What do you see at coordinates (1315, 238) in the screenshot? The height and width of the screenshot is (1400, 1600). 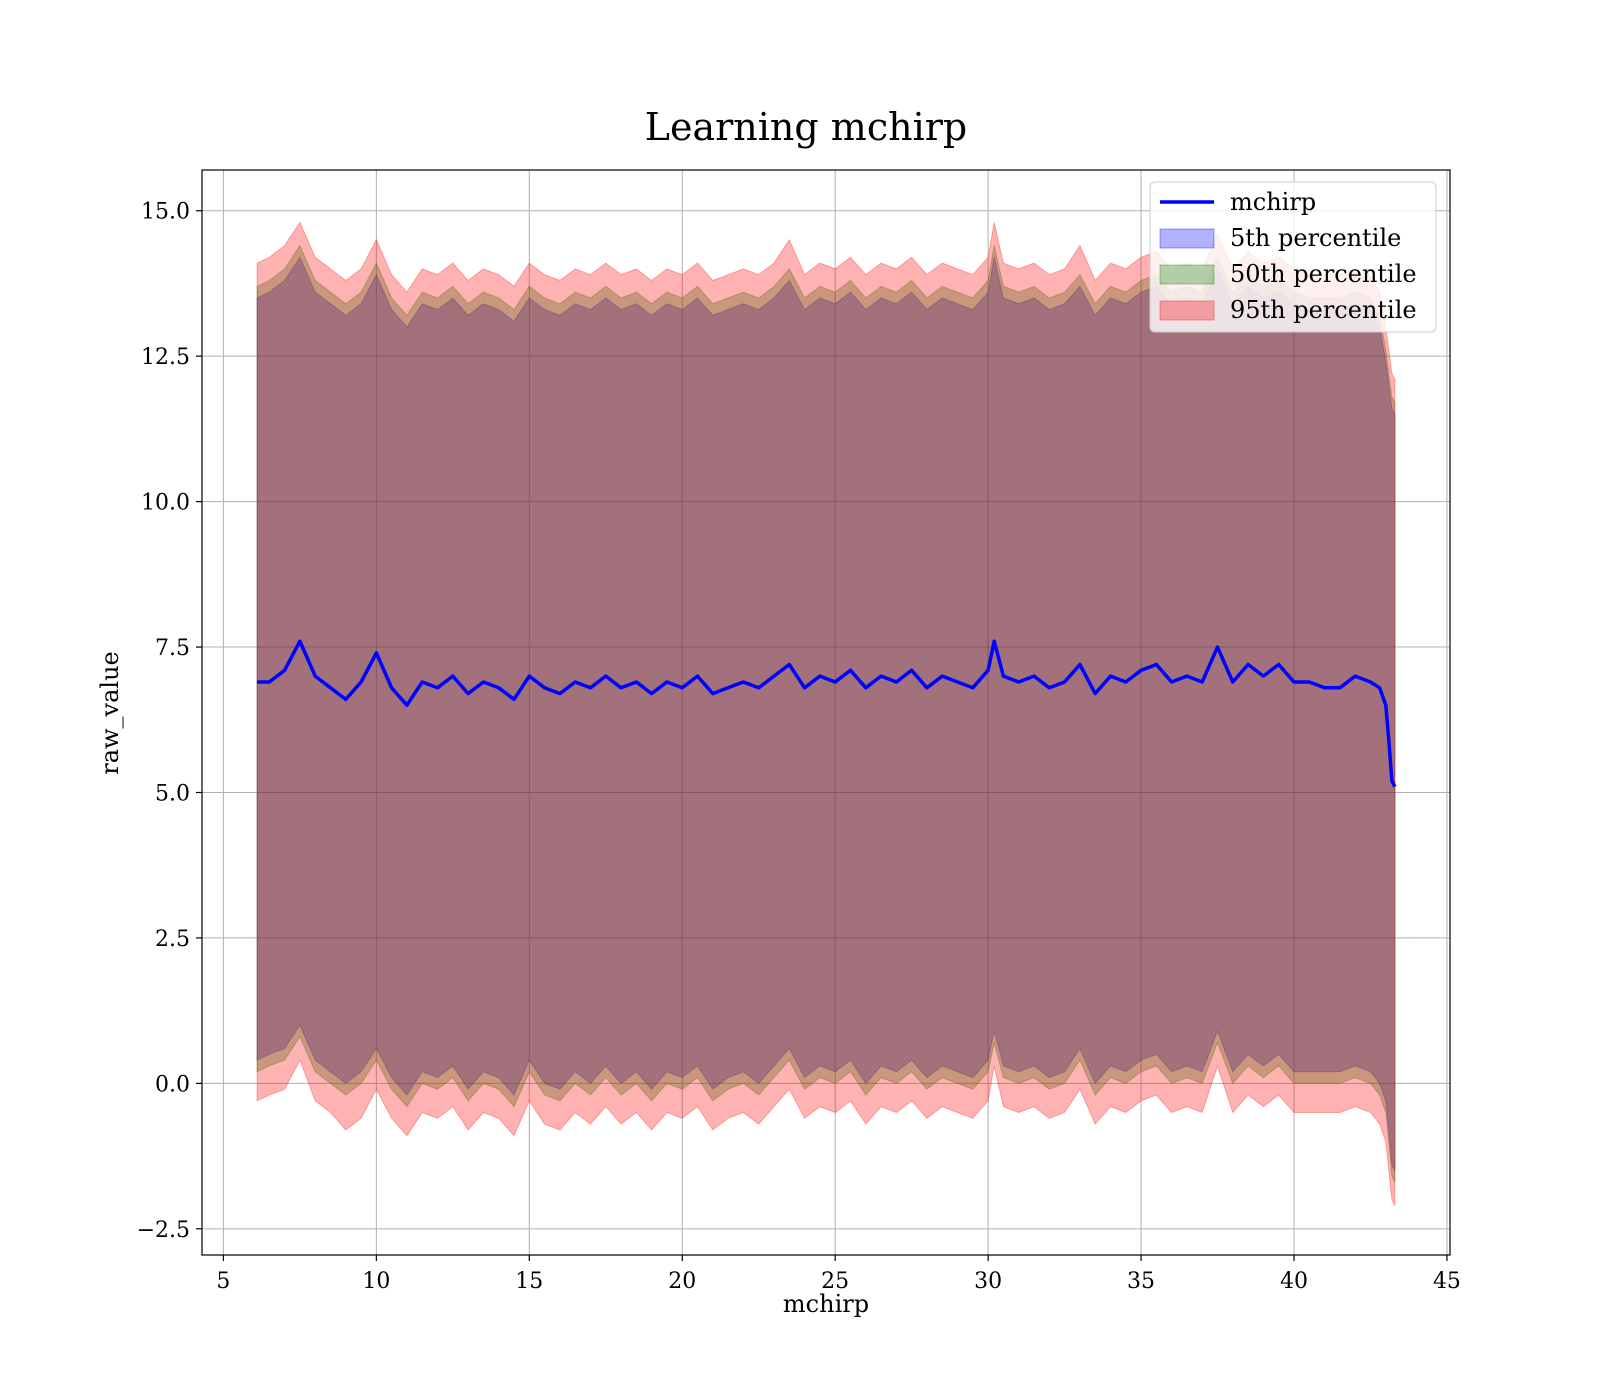 I see `legend-entry-label: 5th percentile` at bounding box center [1315, 238].